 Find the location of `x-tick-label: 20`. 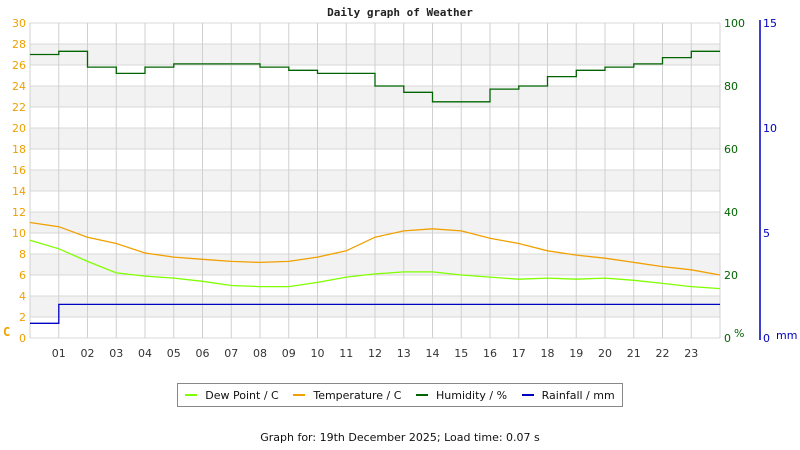

x-tick-label: 20 is located at coordinates (605, 353).